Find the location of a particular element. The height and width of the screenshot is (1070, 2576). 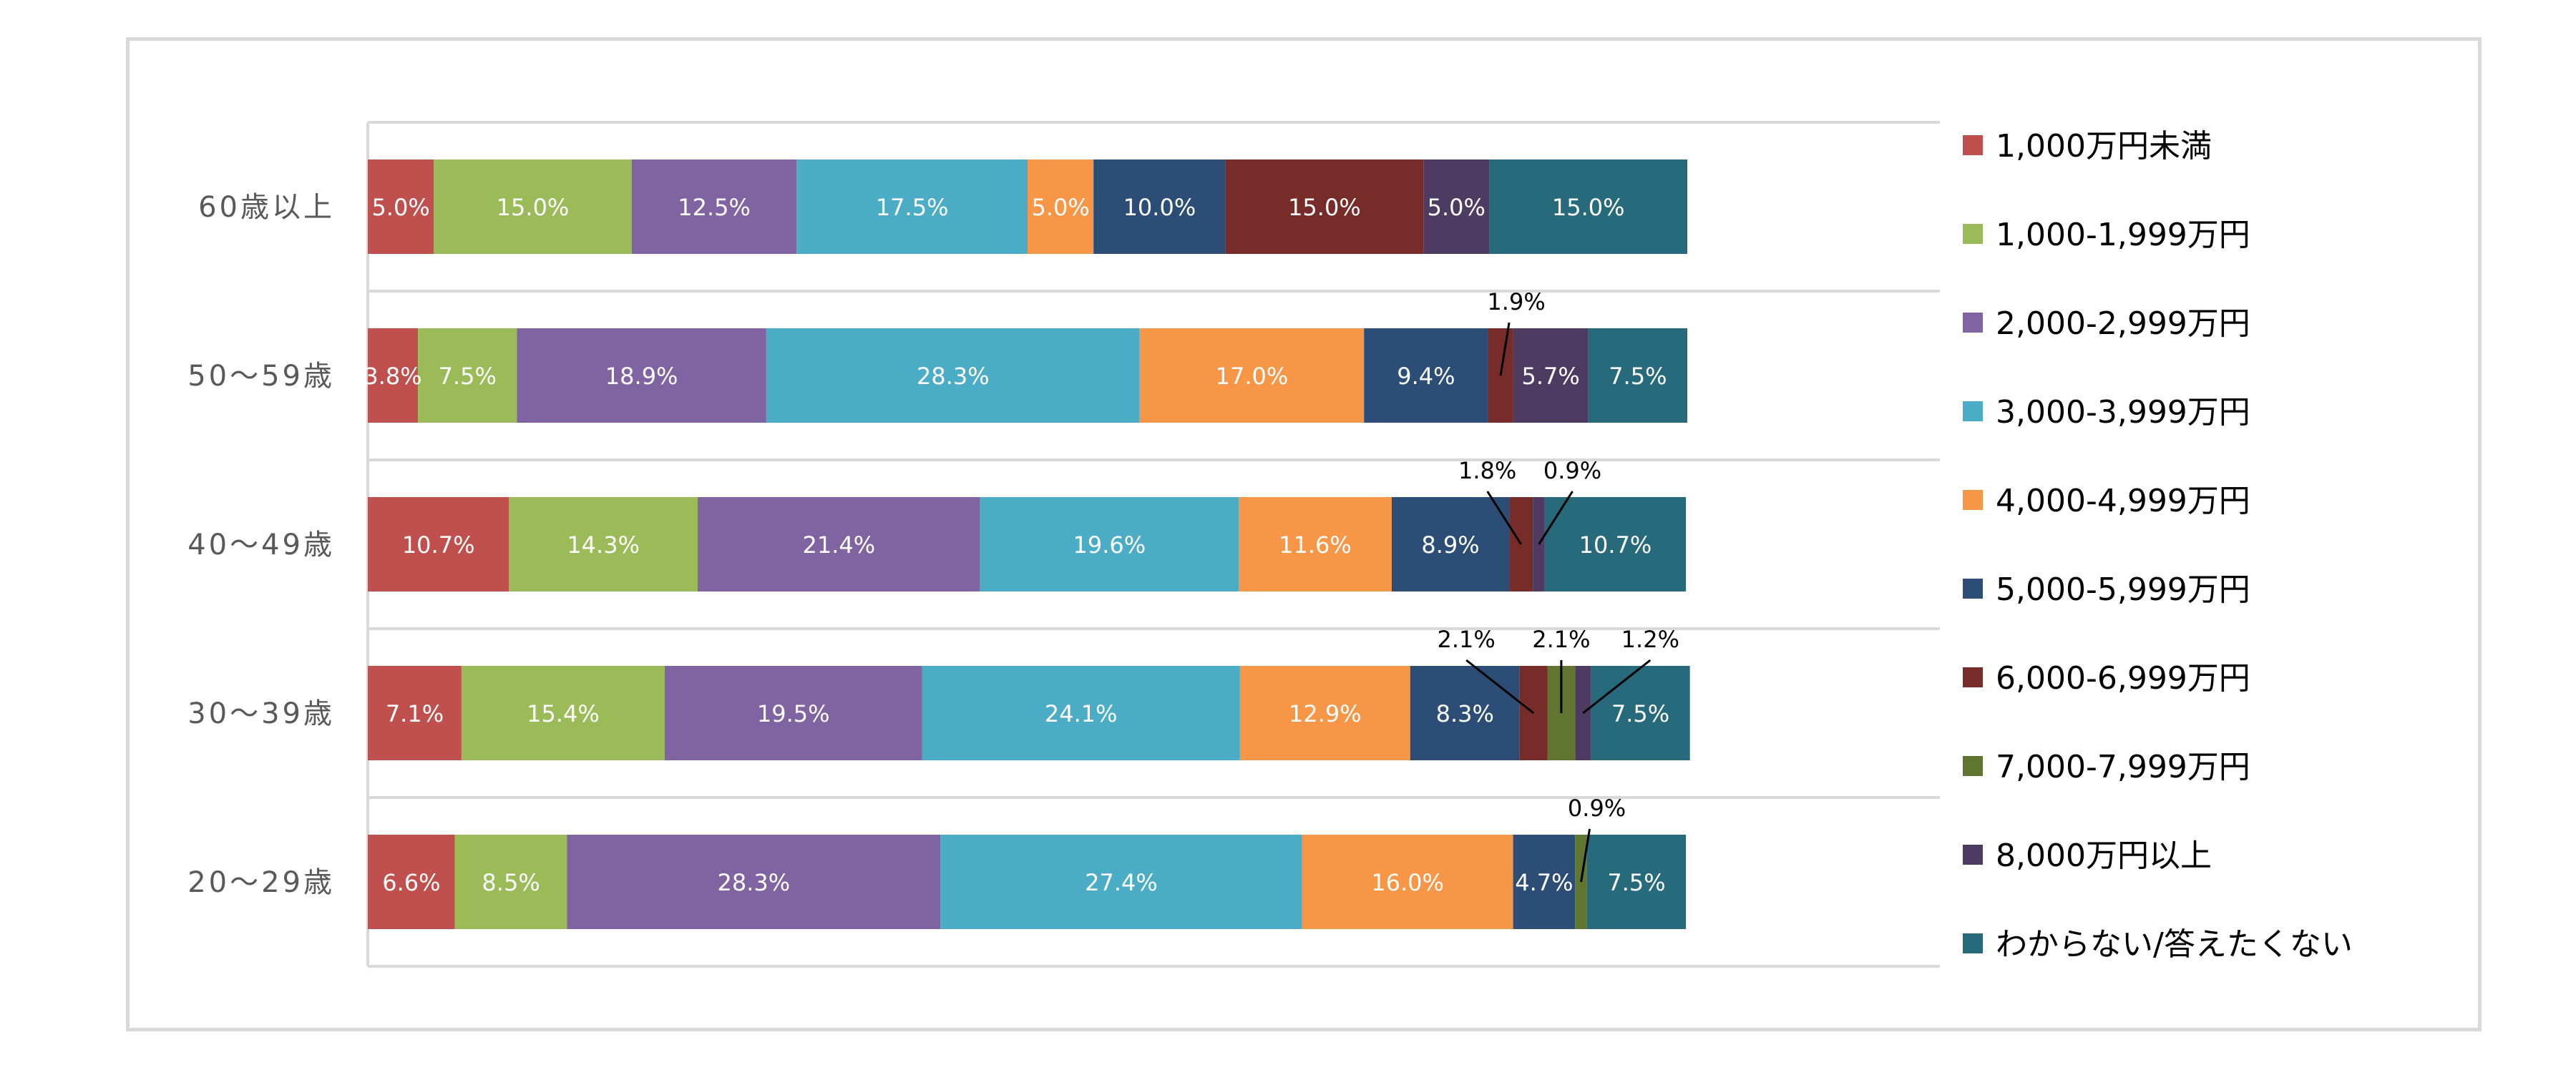

legend-label: 8,000万円以上 is located at coordinates (2104, 856).